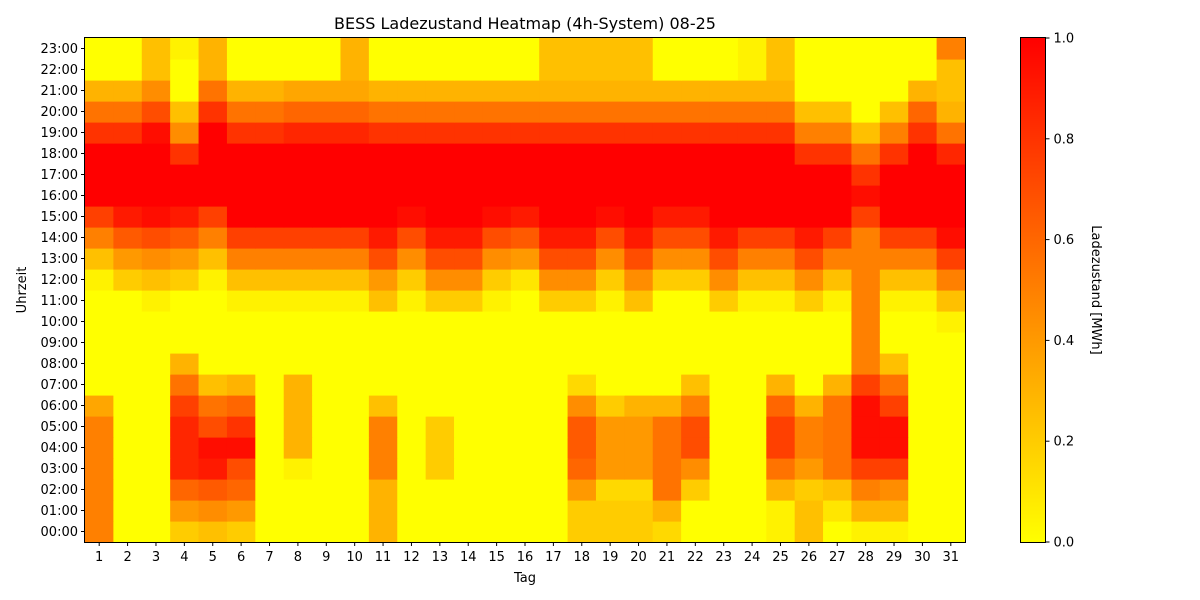 The height and width of the screenshot is (600, 1200). What do you see at coordinates (837, 557) in the screenshot?
I see `x-tick-label: 27` at bounding box center [837, 557].